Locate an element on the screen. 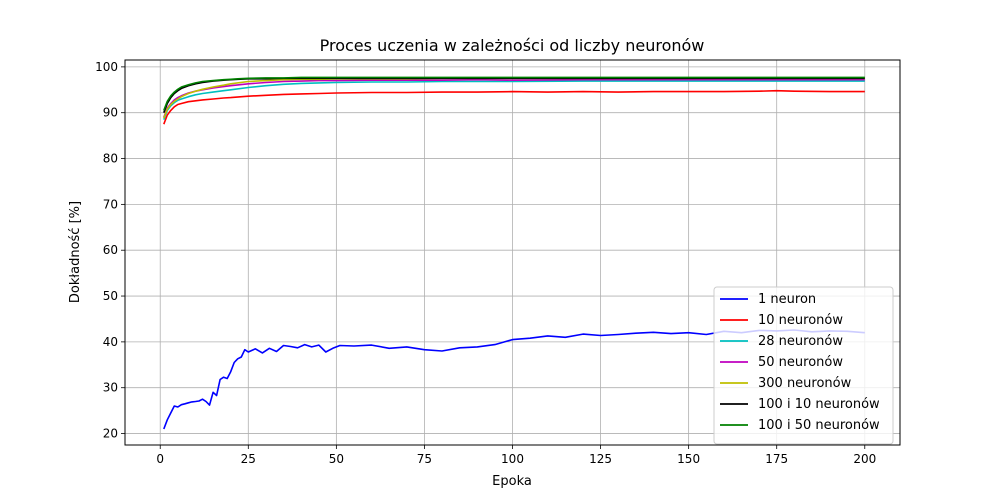  x-tick-label: 100 is located at coordinates (512, 459).